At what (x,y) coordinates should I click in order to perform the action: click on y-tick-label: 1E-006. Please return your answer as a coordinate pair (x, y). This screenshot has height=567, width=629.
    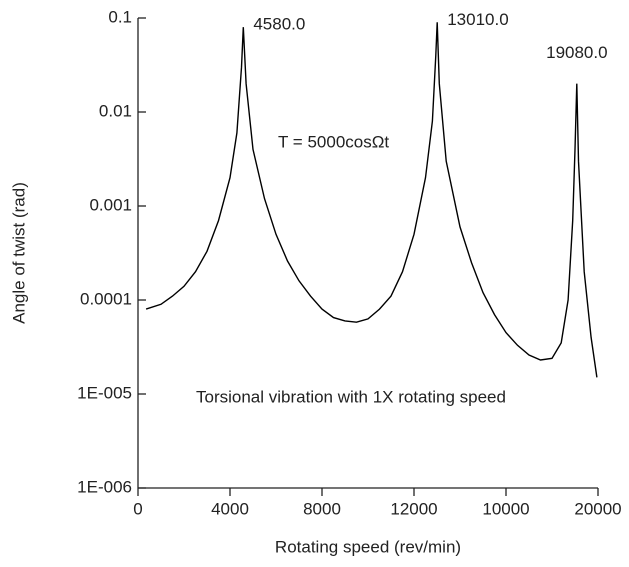
    Looking at the image, I should click on (104, 486).